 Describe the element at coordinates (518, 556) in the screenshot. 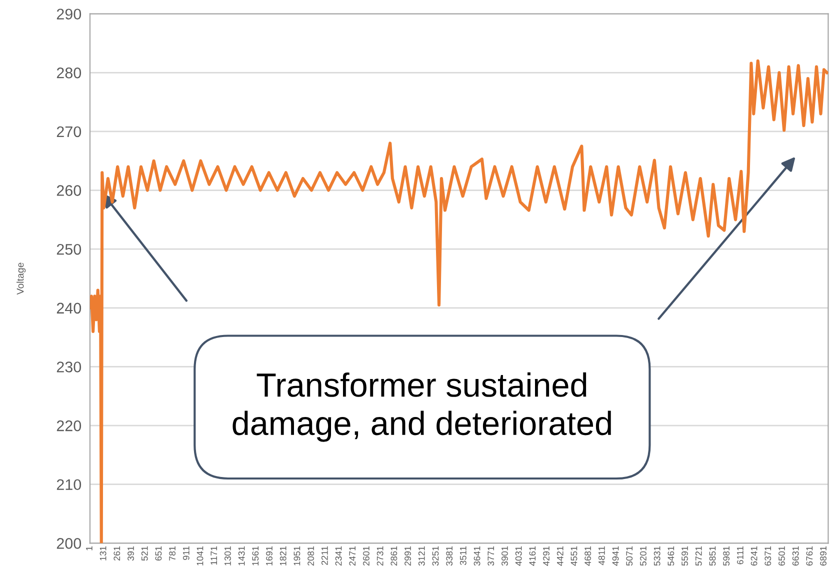

I see `x-tick-label: 4031` at that location.